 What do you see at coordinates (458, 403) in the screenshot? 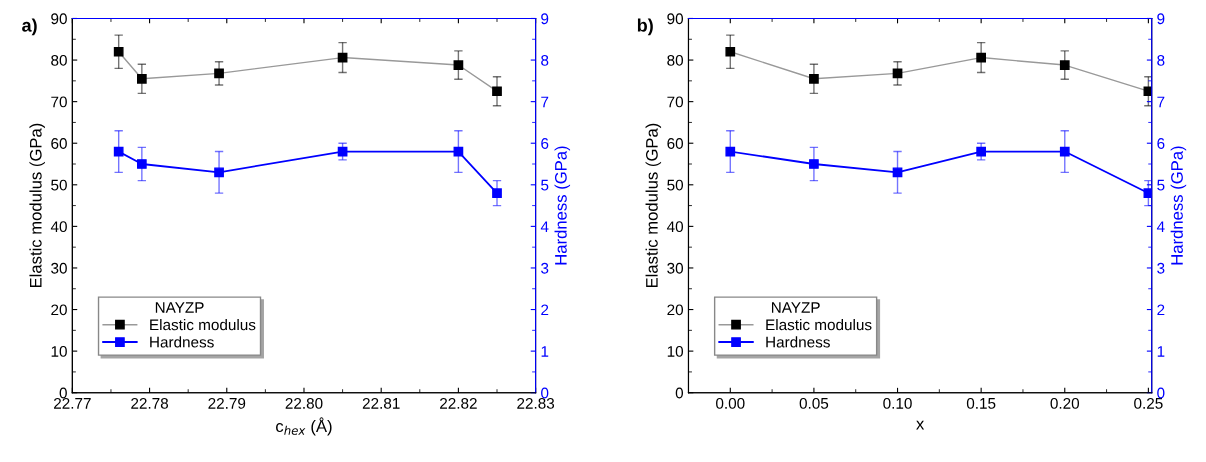
I see `x-tick-label: 22.82` at bounding box center [458, 403].